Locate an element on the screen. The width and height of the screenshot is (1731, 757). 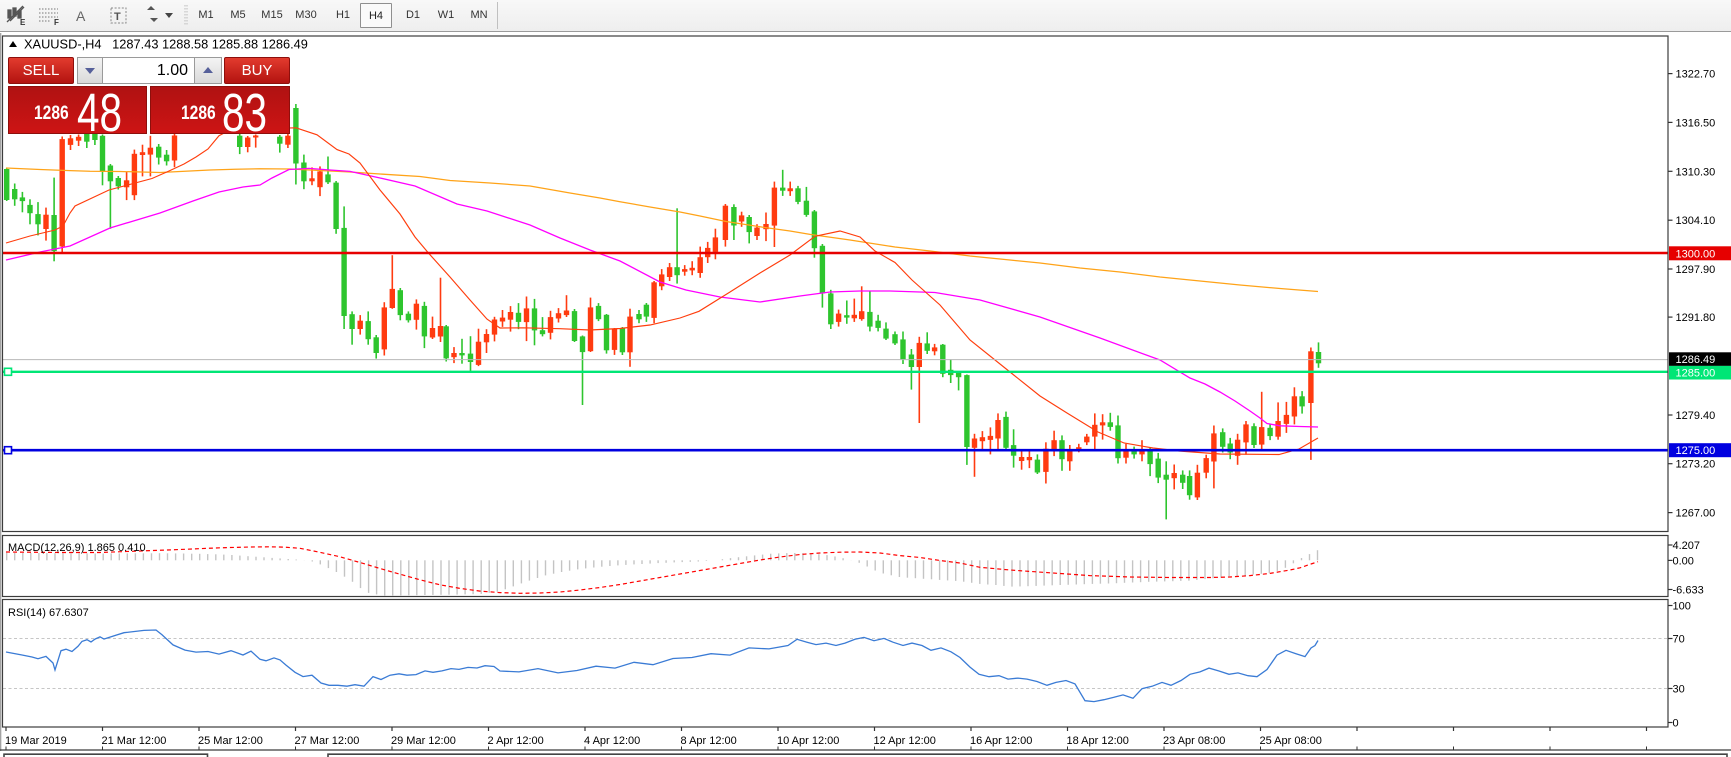
svg-text: 70 is located at coordinates (1679, 640).